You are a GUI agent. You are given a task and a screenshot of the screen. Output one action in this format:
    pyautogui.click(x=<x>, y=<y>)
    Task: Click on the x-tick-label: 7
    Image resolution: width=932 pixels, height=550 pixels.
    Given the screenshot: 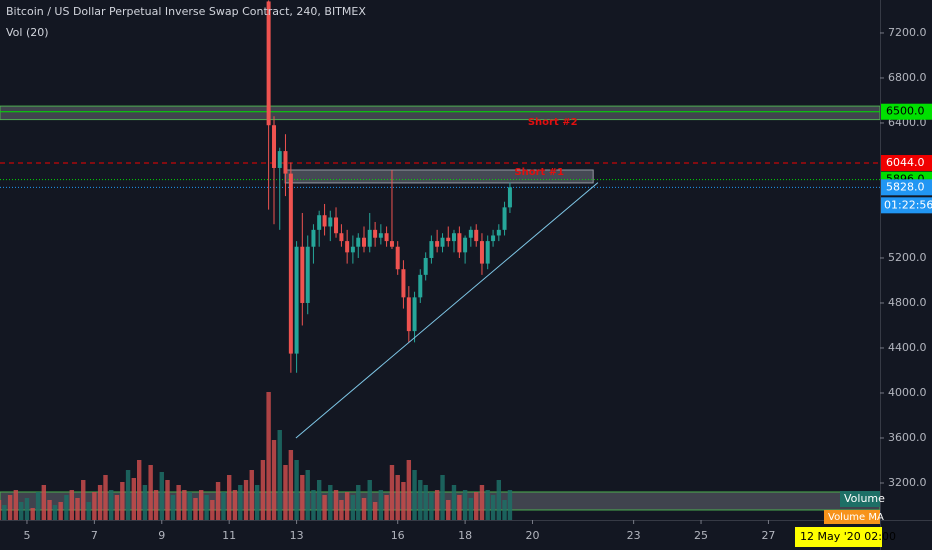 What is the action you would take?
    pyautogui.click(x=94, y=535)
    